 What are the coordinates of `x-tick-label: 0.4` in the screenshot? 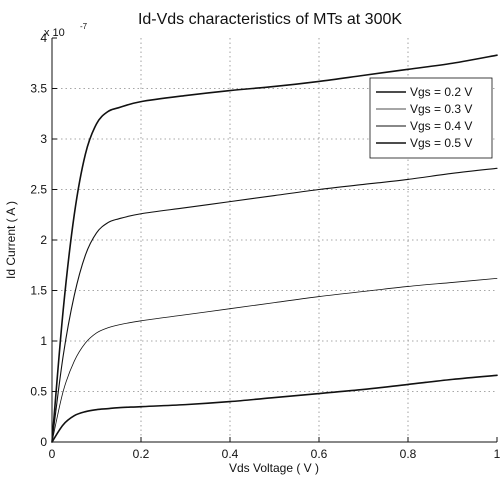 It's located at (230, 454).